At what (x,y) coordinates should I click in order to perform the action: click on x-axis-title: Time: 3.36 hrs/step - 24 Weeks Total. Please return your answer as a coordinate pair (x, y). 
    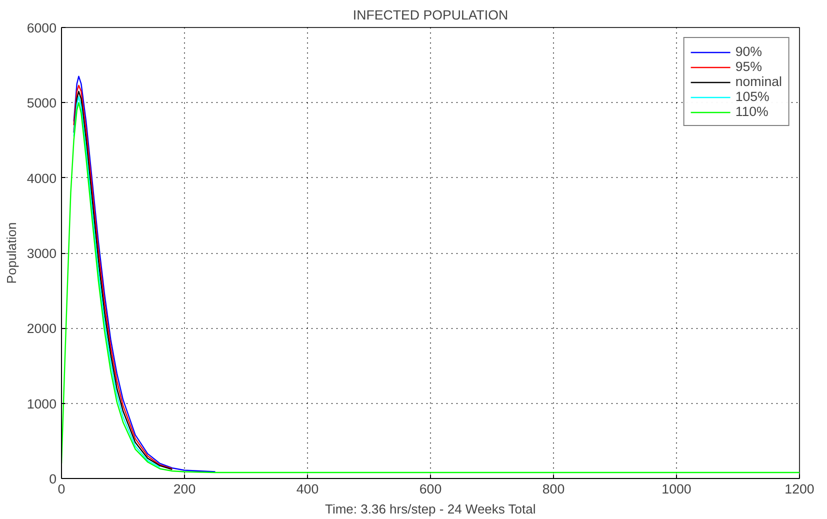
    Looking at the image, I should click on (430, 509).